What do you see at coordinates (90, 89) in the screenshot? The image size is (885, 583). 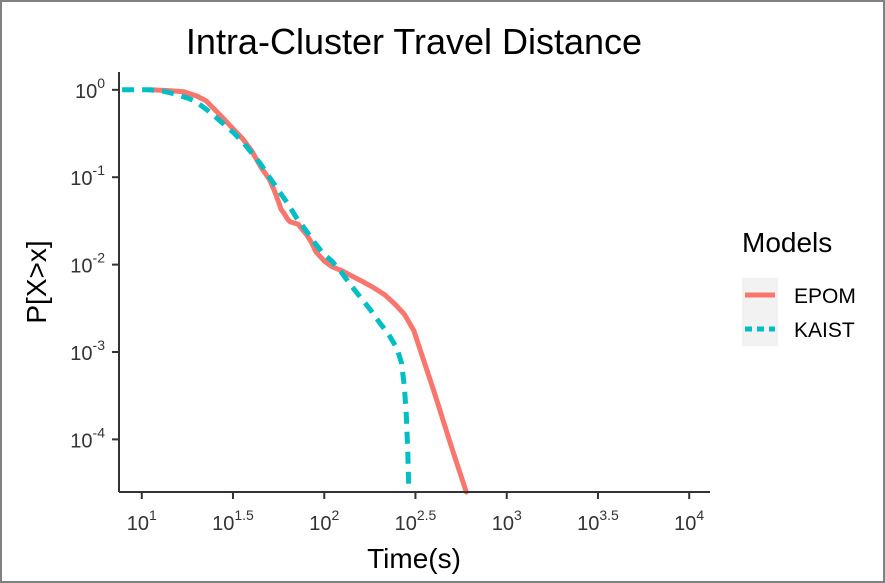 I see `y-tick-label: 10⁰` at bounding box center [90, 89].